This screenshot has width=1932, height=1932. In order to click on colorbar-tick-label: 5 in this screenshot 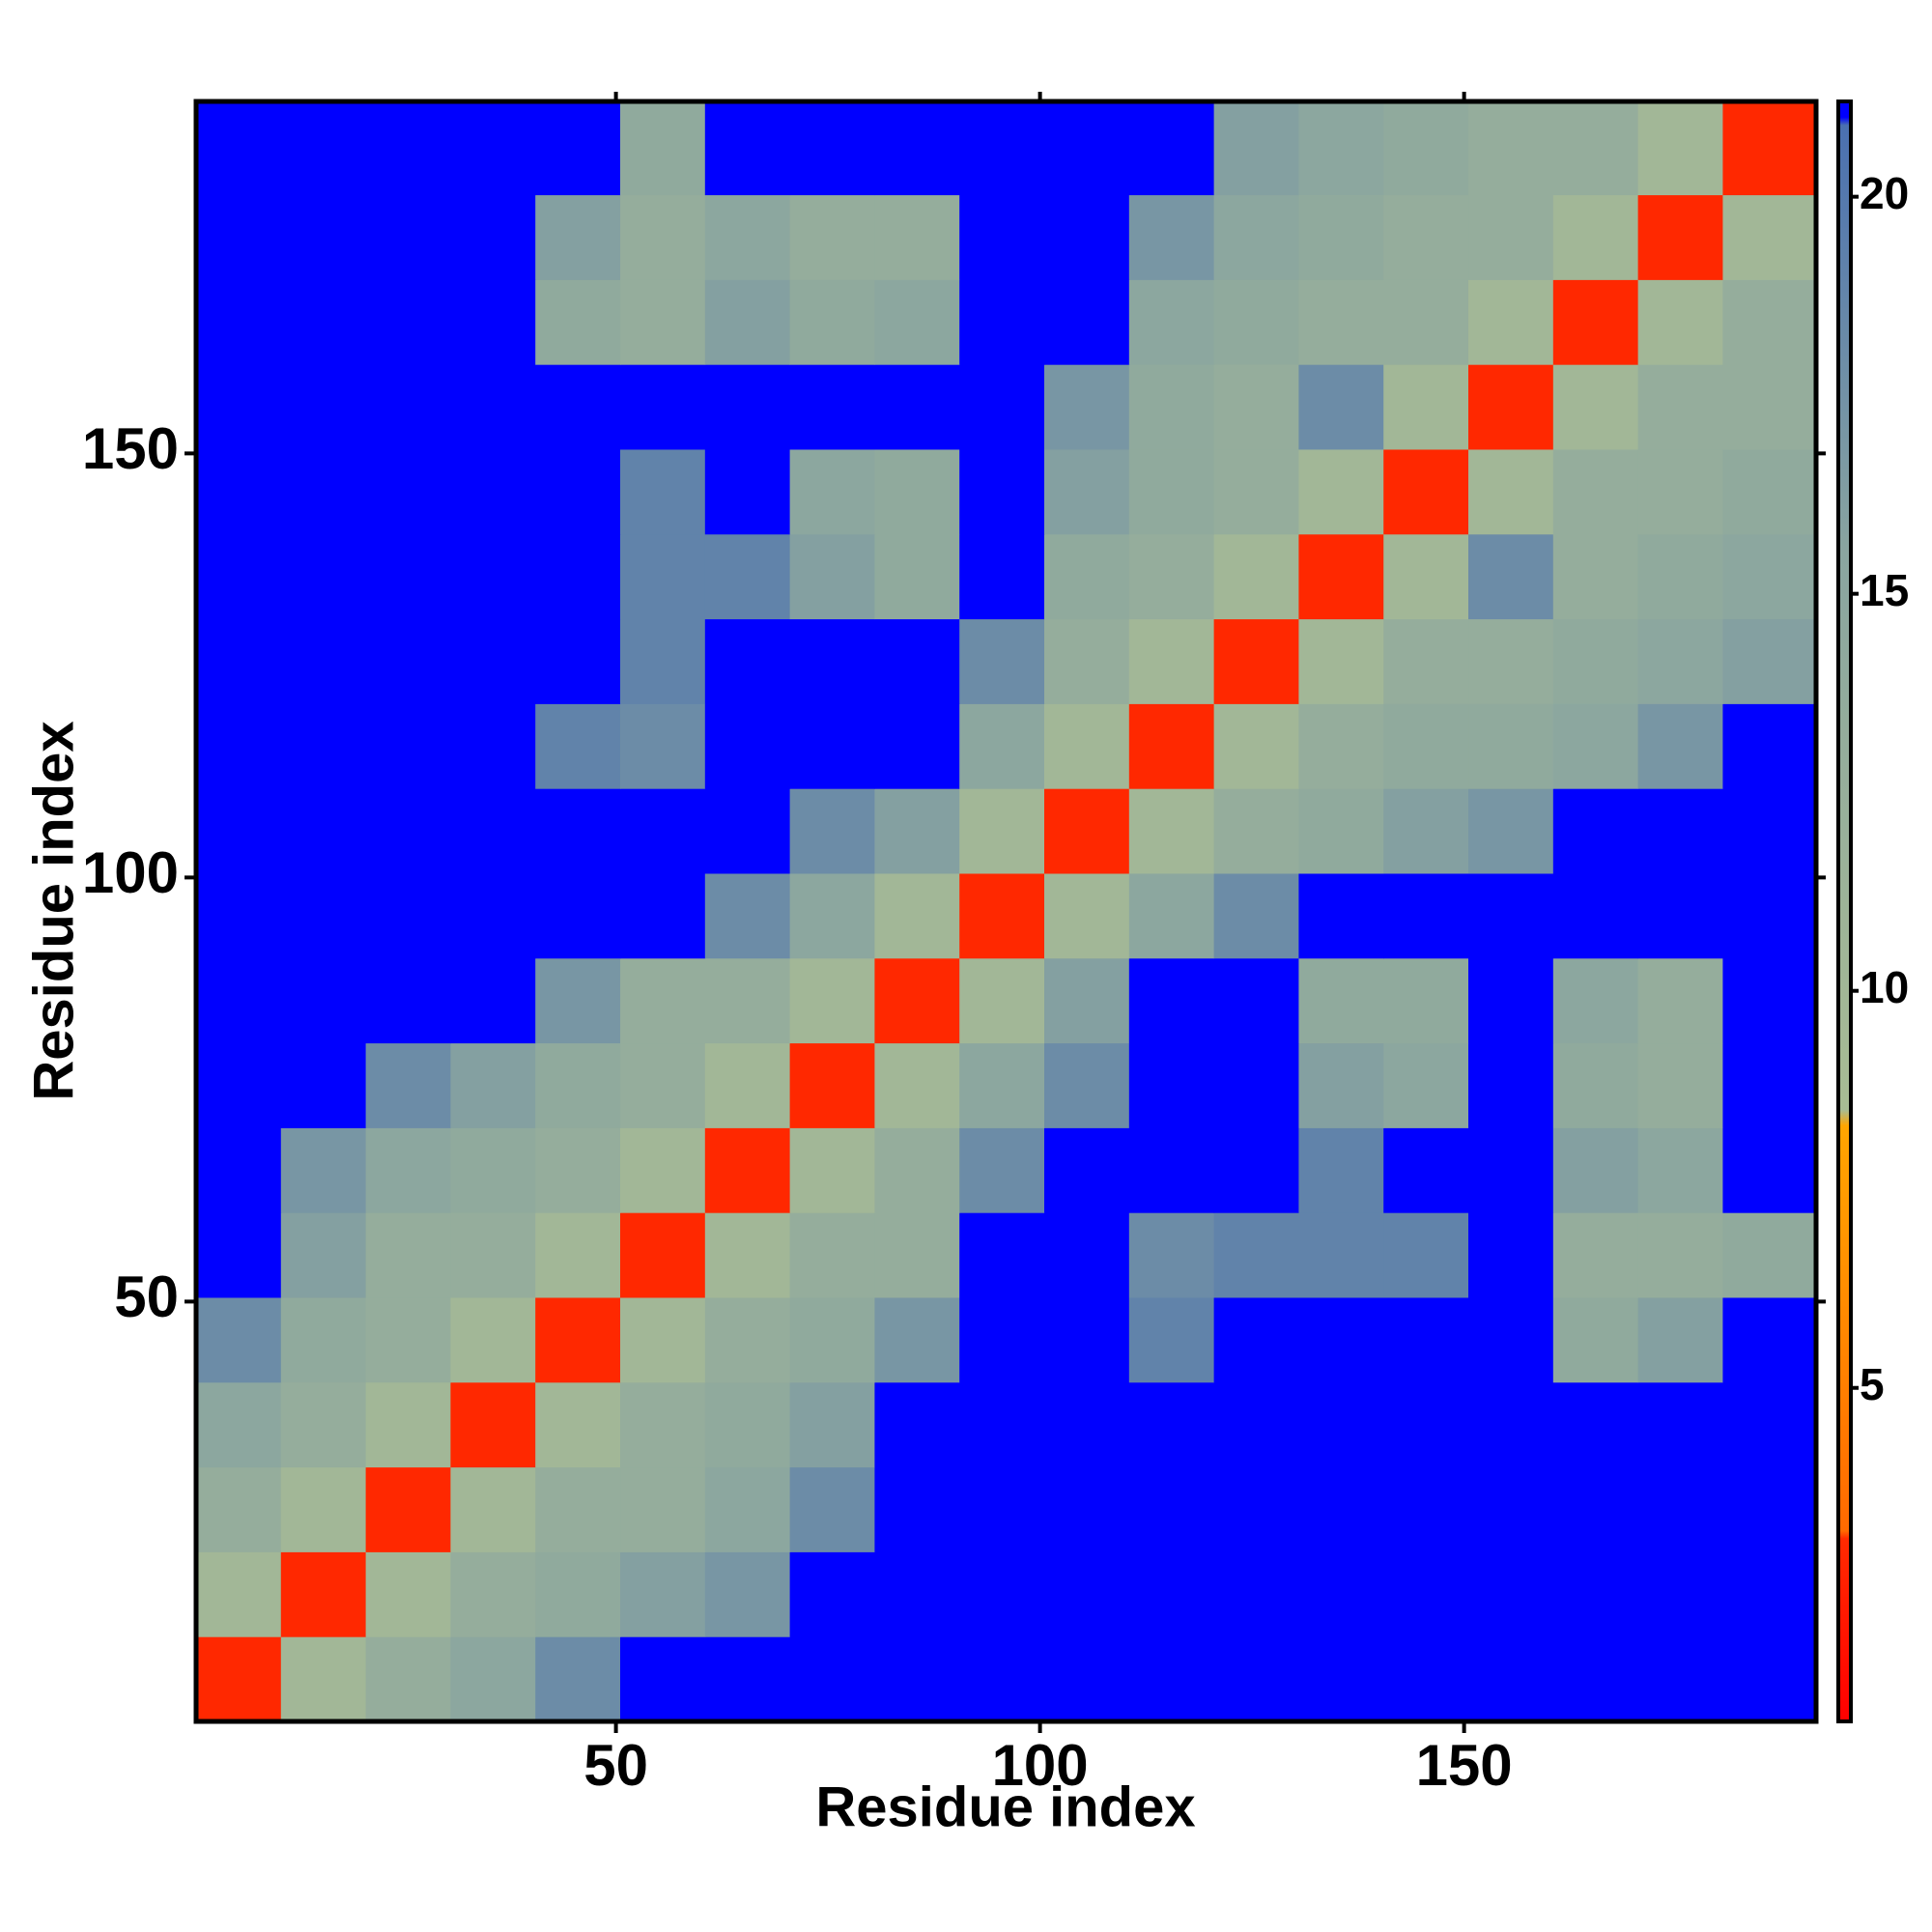, I will do `click(1872, 1384)`.